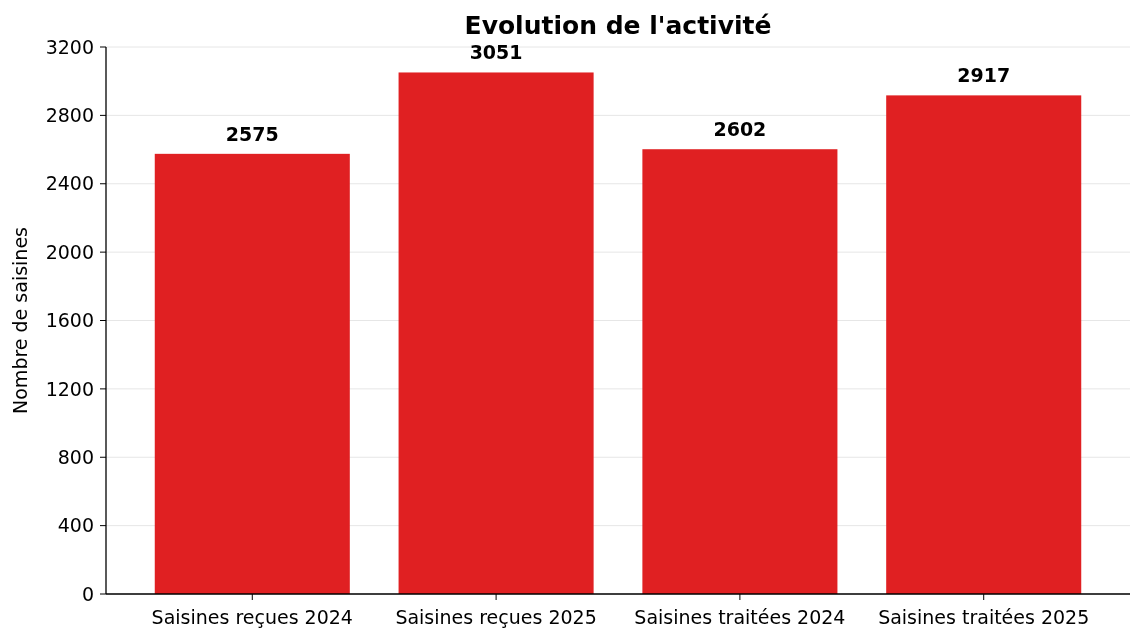 Image resolution: width=1130 pixels, height=629 pixels. Describe the element at coordinates (252, 133) in the screenshot. I see `data-label: 2575` at that location.